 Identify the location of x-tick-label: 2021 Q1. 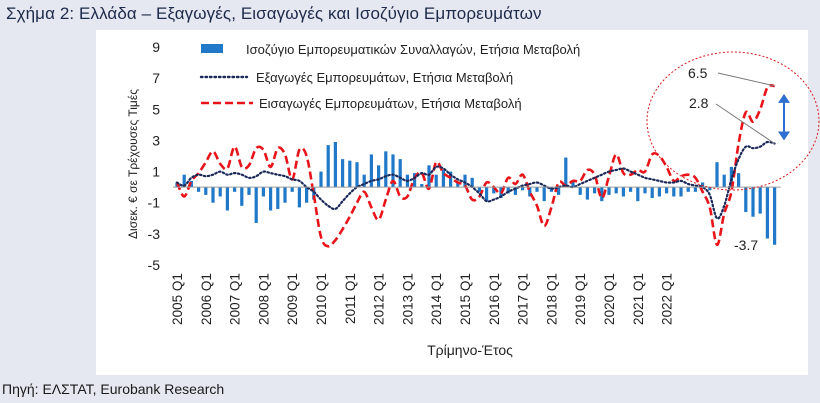
(638, 299).